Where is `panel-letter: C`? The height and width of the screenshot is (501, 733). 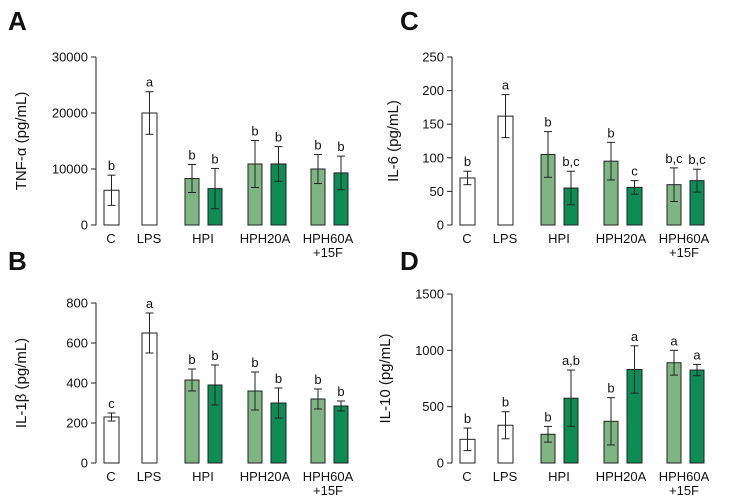
panel-letter: C is located at coordinates (409, 21).